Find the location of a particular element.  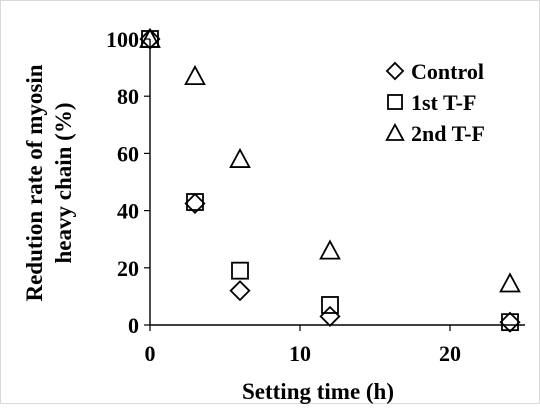

y-ticks: 0 20 40 60 80 100 is located at coordinates (128, 182).